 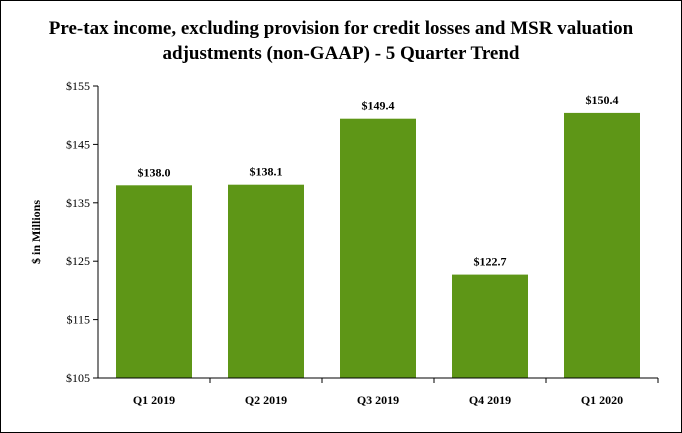 I want to click on x-labels-group: Q1 2019 Q2 2019 Q3 2019 Q4 2019 Q1 2020, so click(x=378, y=400).